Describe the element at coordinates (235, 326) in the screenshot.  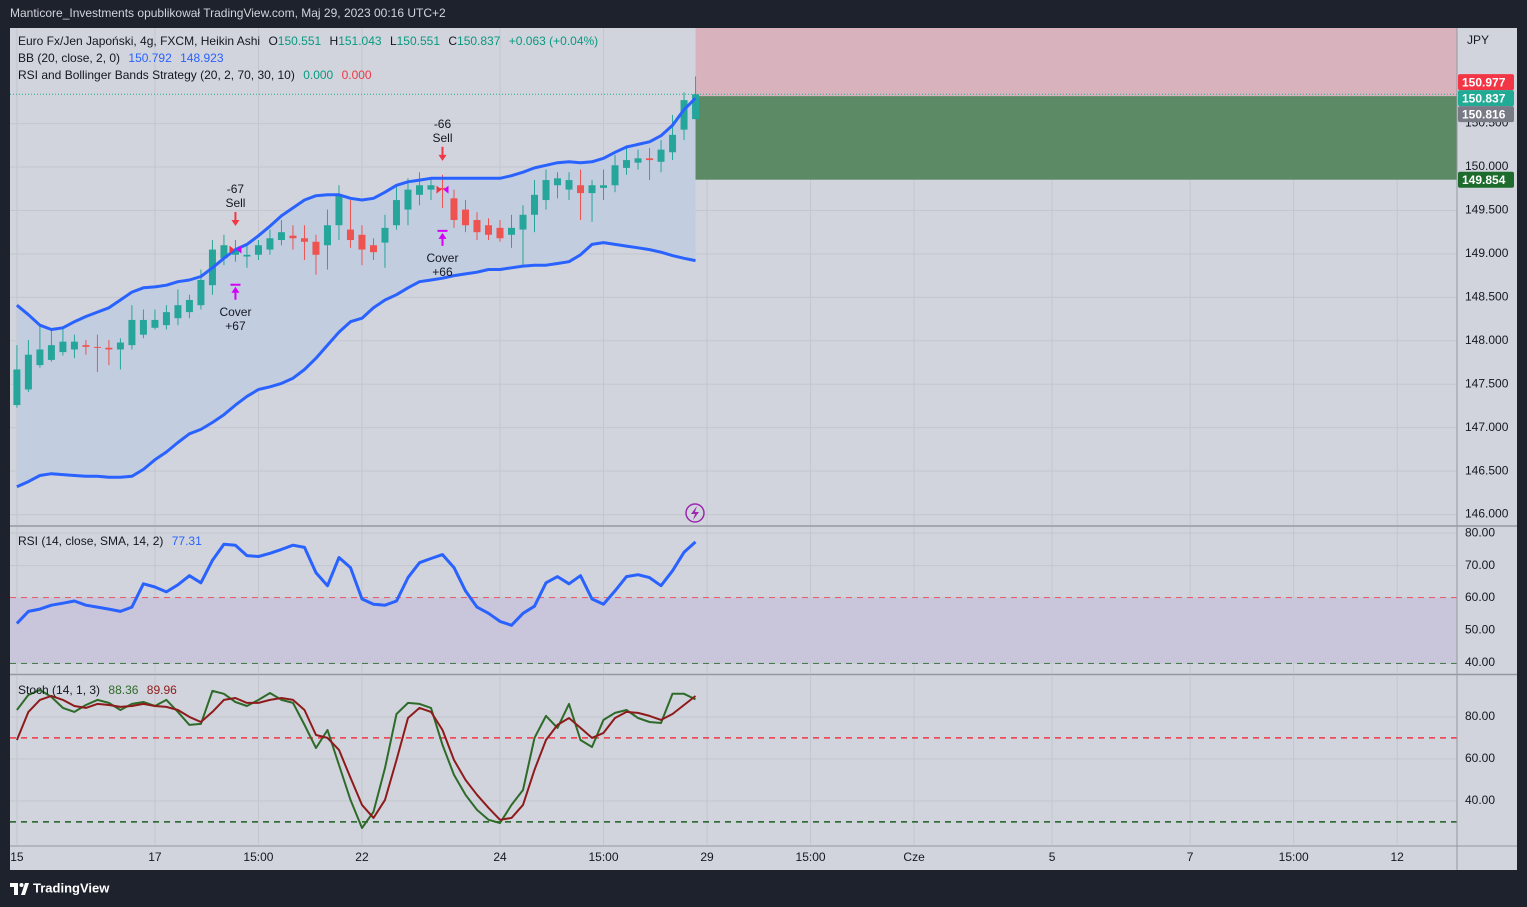
I see `signal-profit: +67` at that location.